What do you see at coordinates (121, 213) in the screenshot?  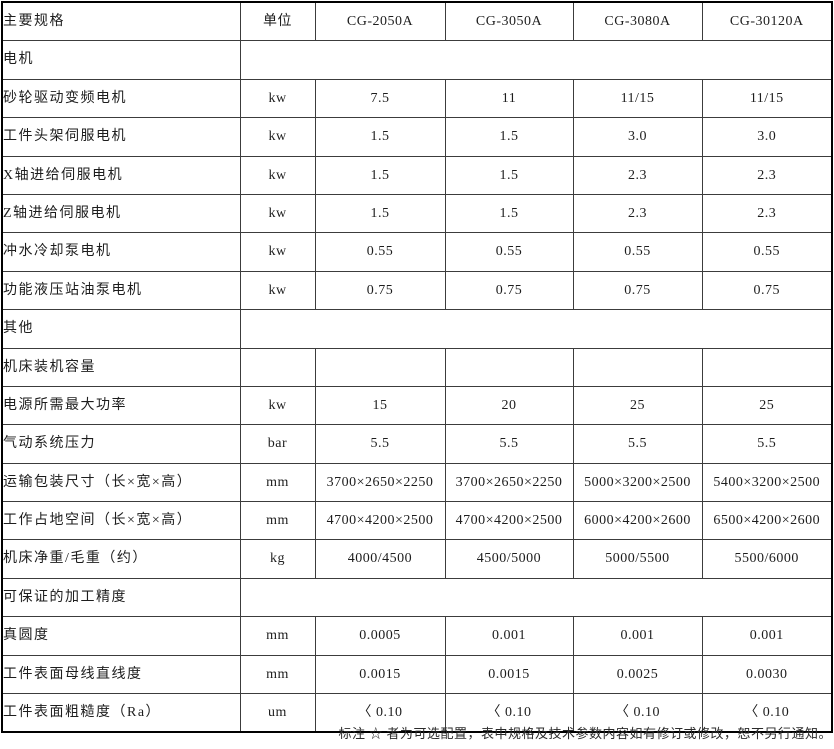 I see `spec-label: Z轴进给伺服电机` at bounding box center [121, 213].